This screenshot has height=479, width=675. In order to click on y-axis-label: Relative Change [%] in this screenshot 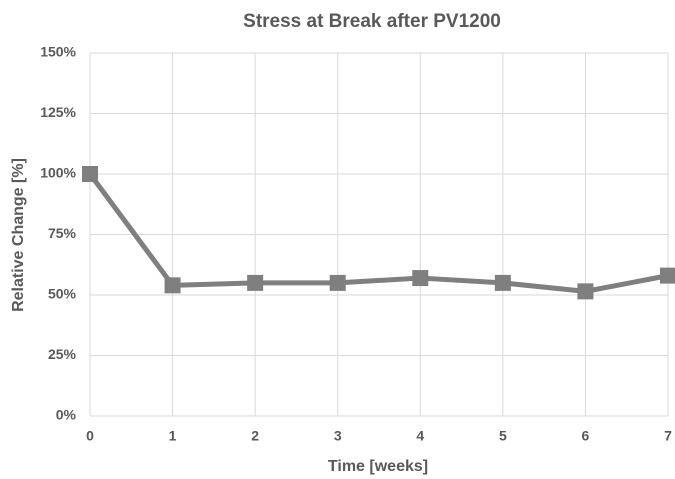, I will do `click(18, 235)`.